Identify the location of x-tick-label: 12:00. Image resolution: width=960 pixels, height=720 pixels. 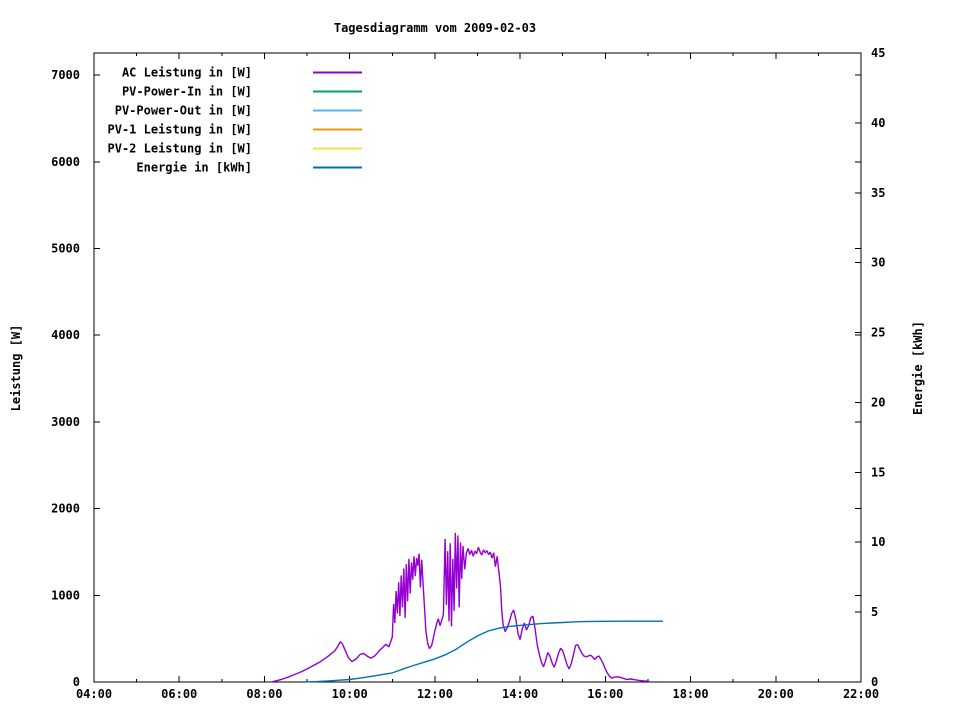
(435, 694).